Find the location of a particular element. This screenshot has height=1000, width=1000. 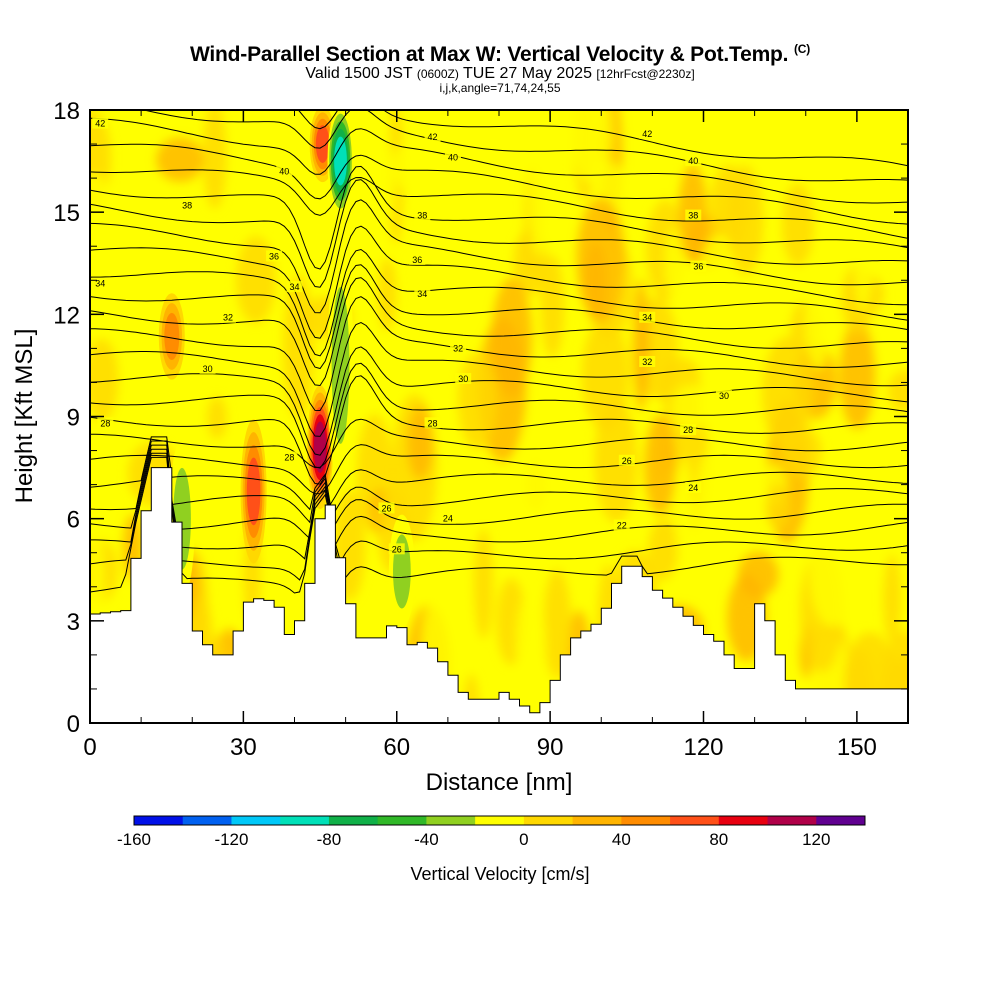

colorbar-frame is located at coordinates (499, 820).